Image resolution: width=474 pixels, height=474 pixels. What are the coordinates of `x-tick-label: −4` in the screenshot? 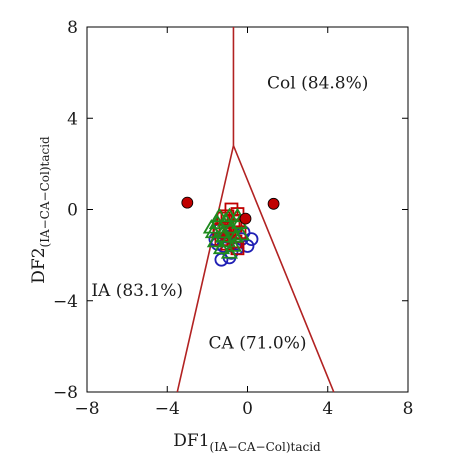 It's located at (167, 409).